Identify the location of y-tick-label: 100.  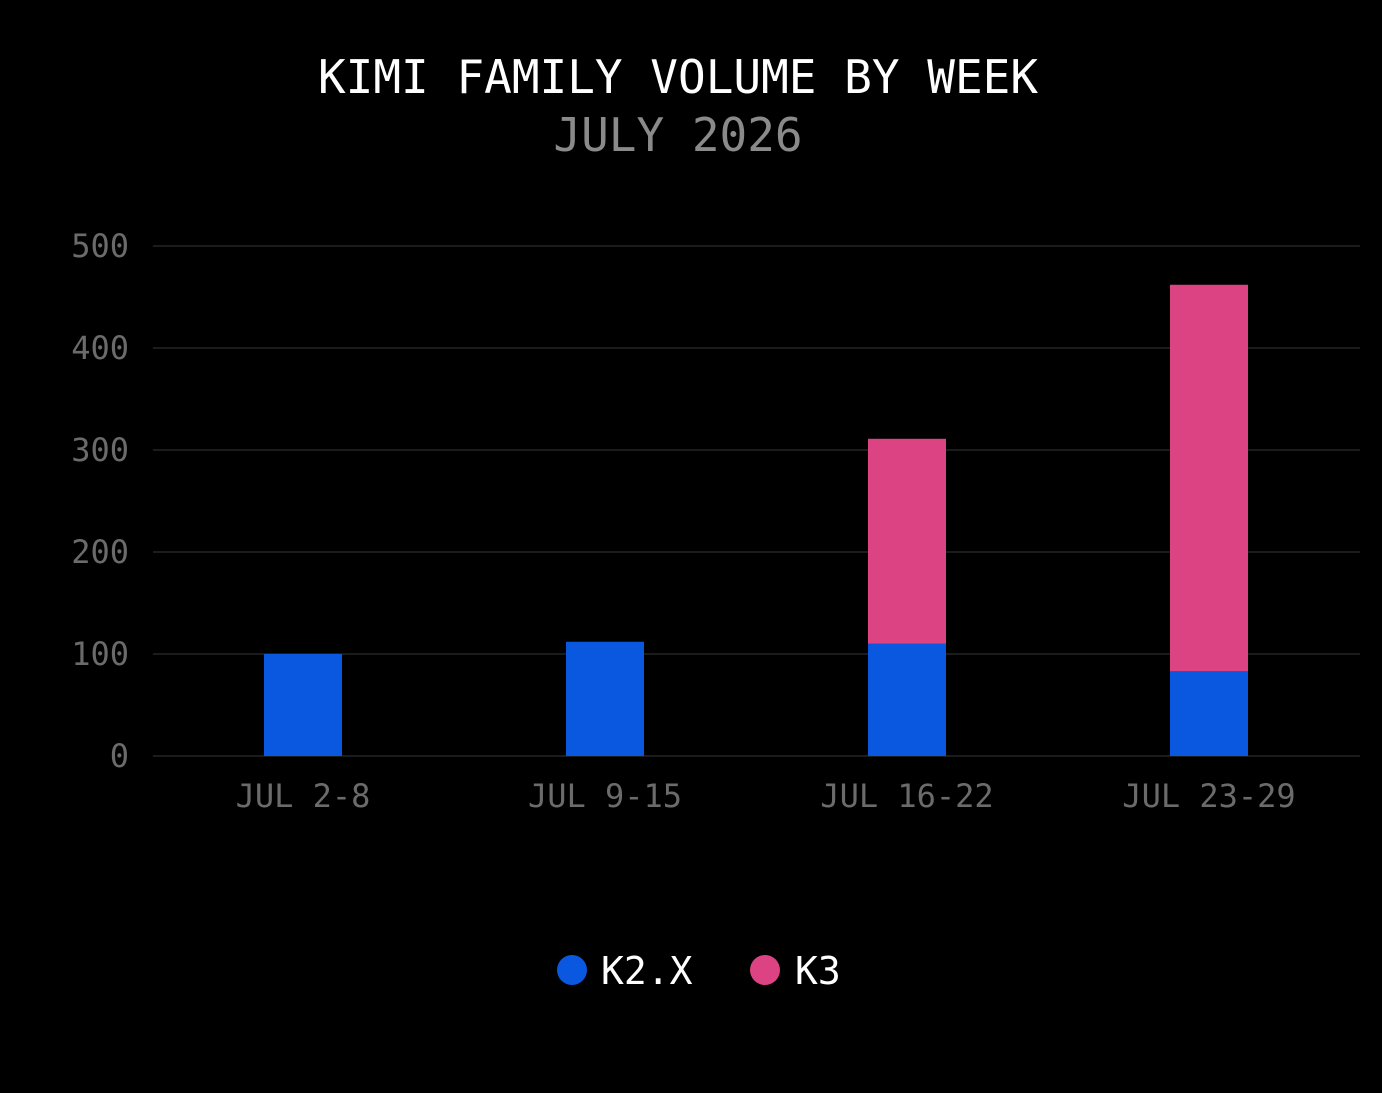
(100, 654).